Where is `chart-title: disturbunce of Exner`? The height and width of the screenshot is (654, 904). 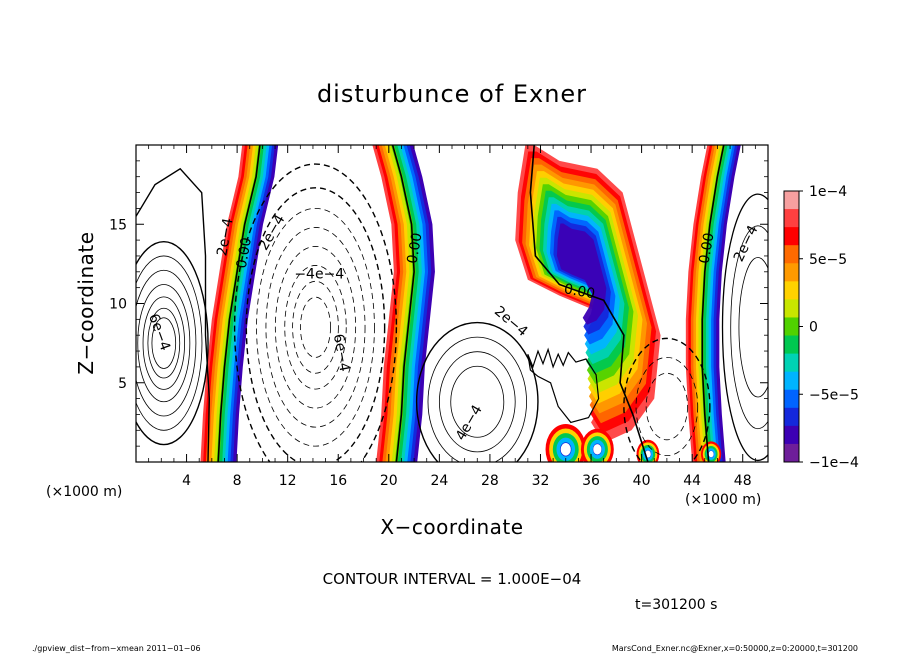
chart-title: disturbunce of Exner is located at coordinates (452, 94).